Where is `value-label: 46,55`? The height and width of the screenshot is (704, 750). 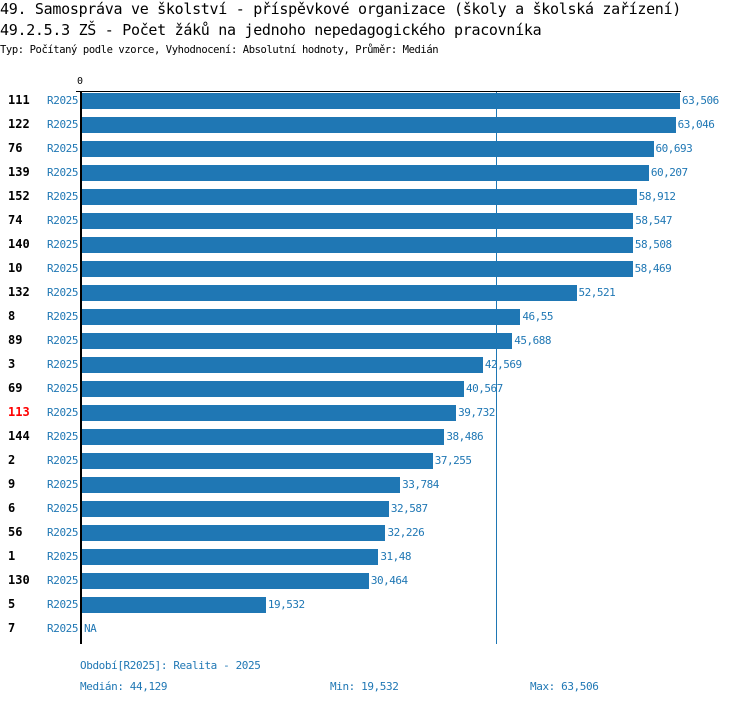
value-label: 46,55 is located at coordinates (537, 316).